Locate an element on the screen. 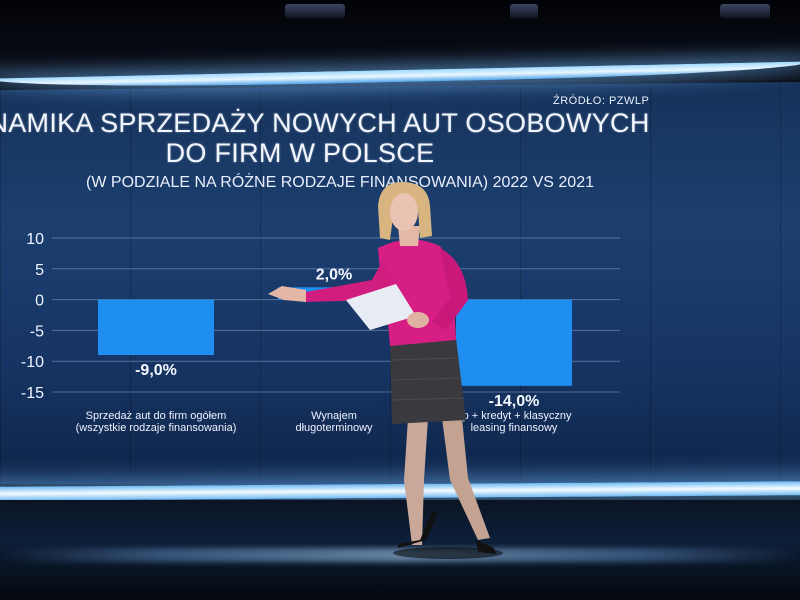 This screenshot has width=800, height=600. y-tick-label: -10 is located at coordinates (32, 362).